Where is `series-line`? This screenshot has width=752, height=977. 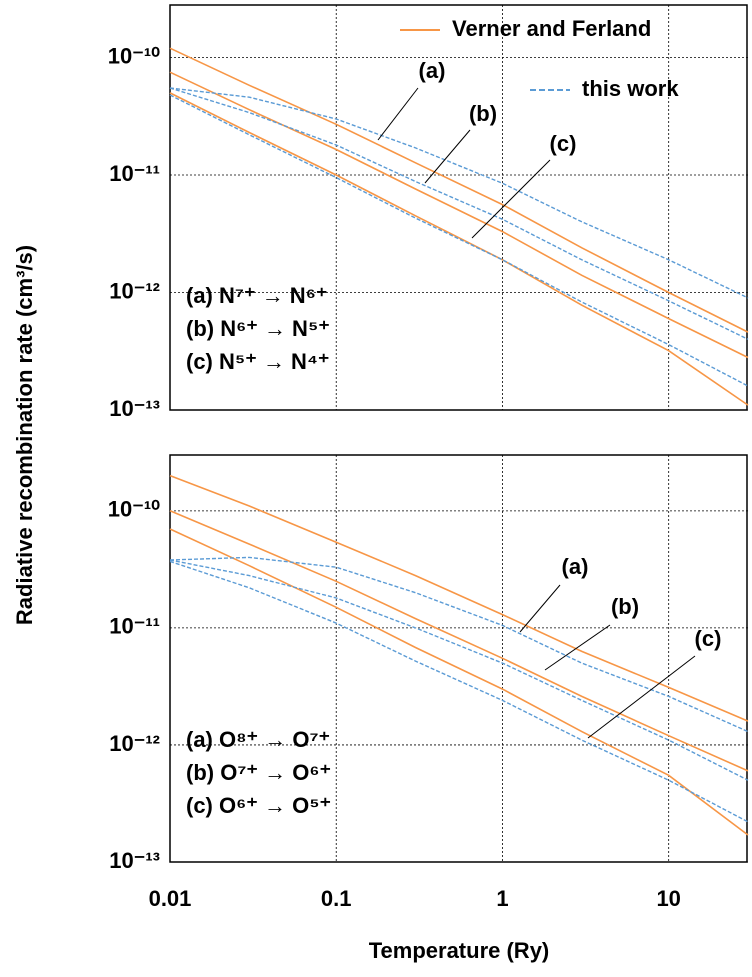 series-line is located at coordinates (459, 644).